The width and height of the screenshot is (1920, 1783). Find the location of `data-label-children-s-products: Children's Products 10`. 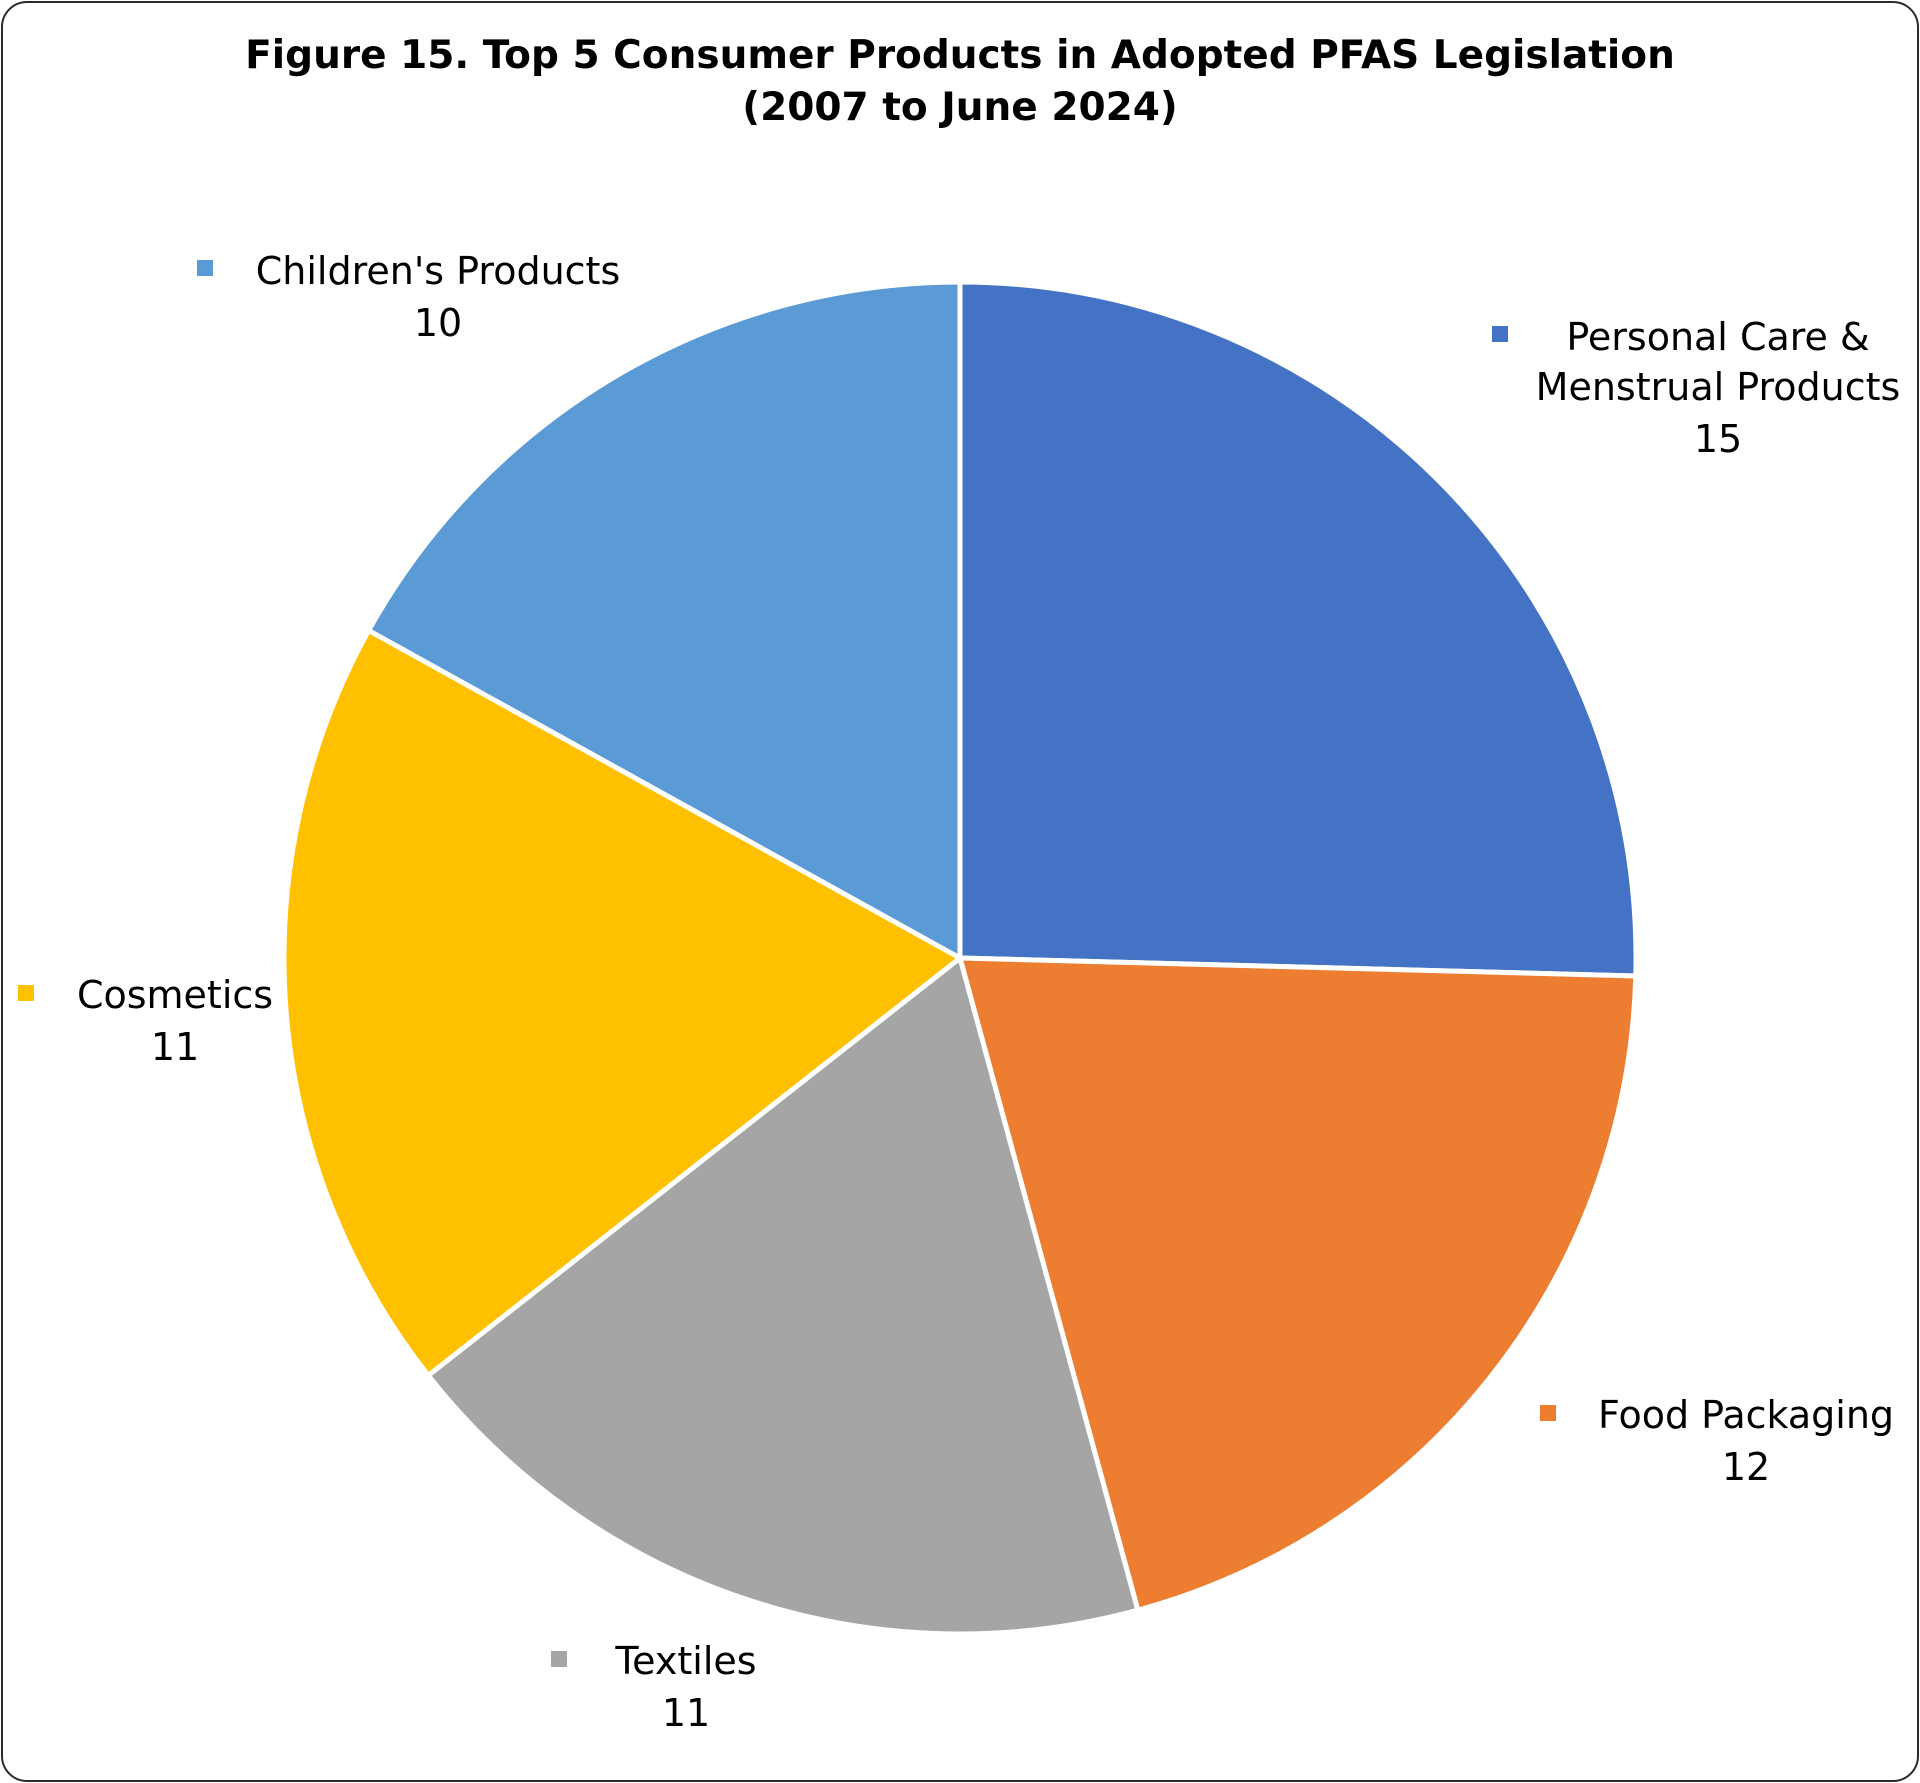

data-label-children-s-products: Children's Products 10 is located at coordinates (408, 297).